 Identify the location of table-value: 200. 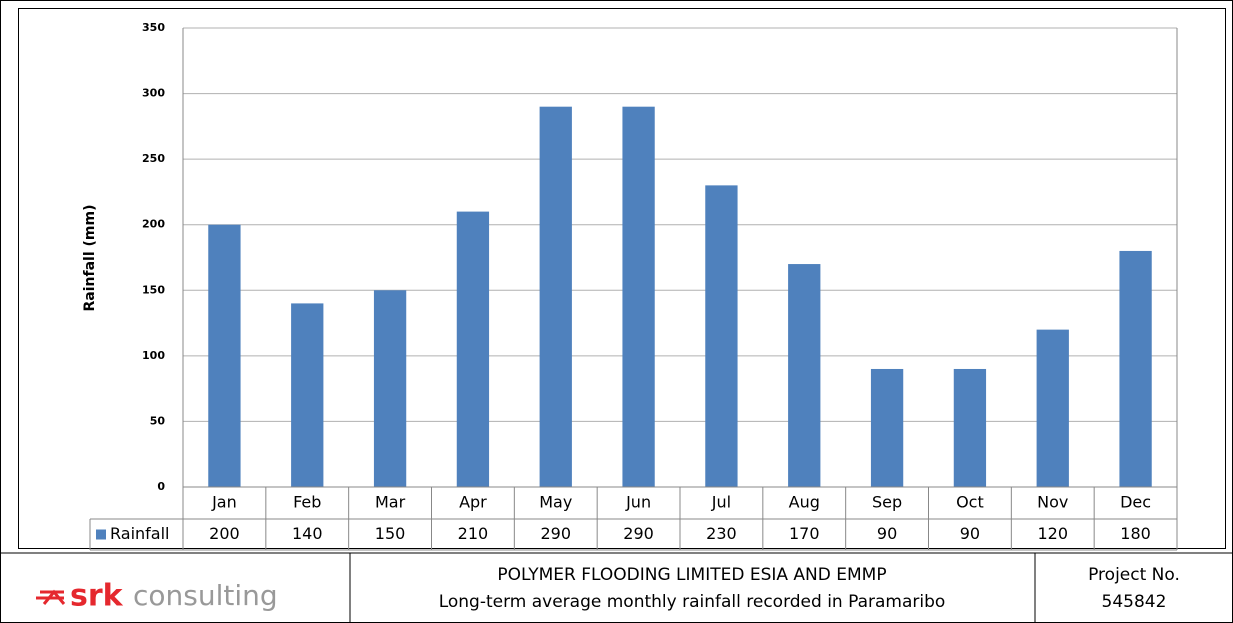
(224, 533).